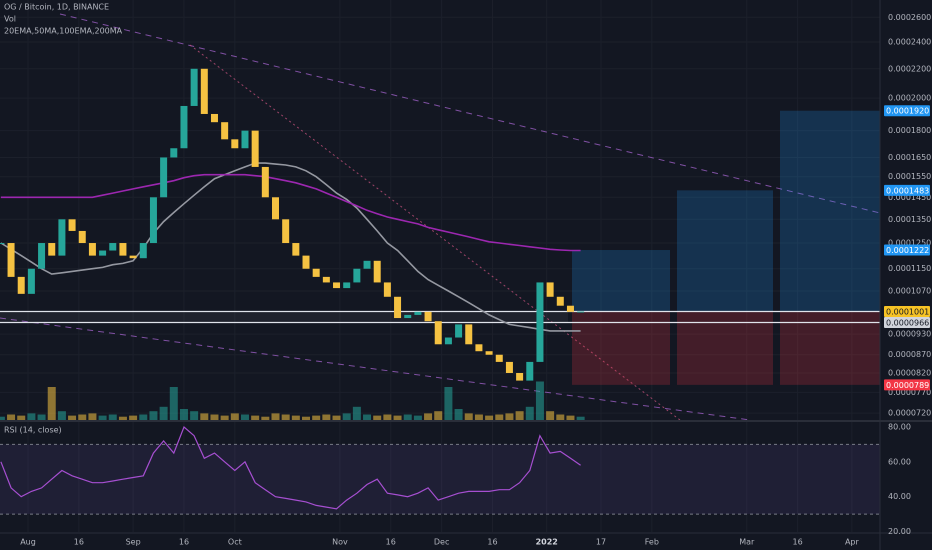 This screenshot has width=932, height=550. What do you see at coordinates (909, 176) in the screenshot?
I see `y-tick-label: 0.0001550` at bounding box center [909, 176].